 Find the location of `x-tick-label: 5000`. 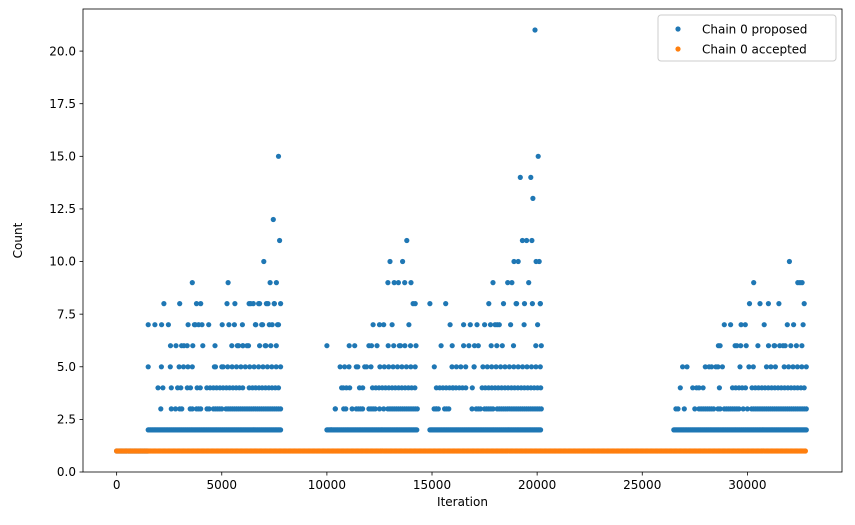

x-tick-label: 5000 is located at coordinates (221, 485).